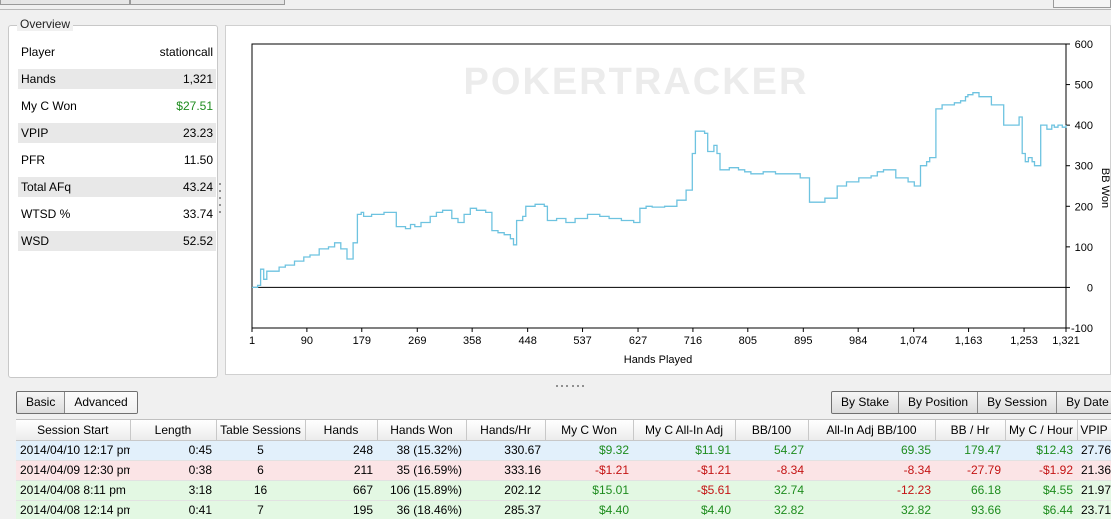 This screenshot has height=519, width=1111. Describe the element at coordinates (570, 386) in the screenshot. I see `horizontal-splitter-handle` at that location.